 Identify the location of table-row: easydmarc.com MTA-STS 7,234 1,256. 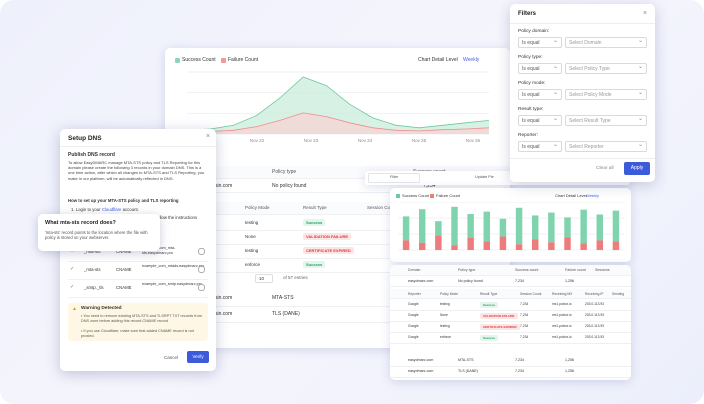
(510, 361).